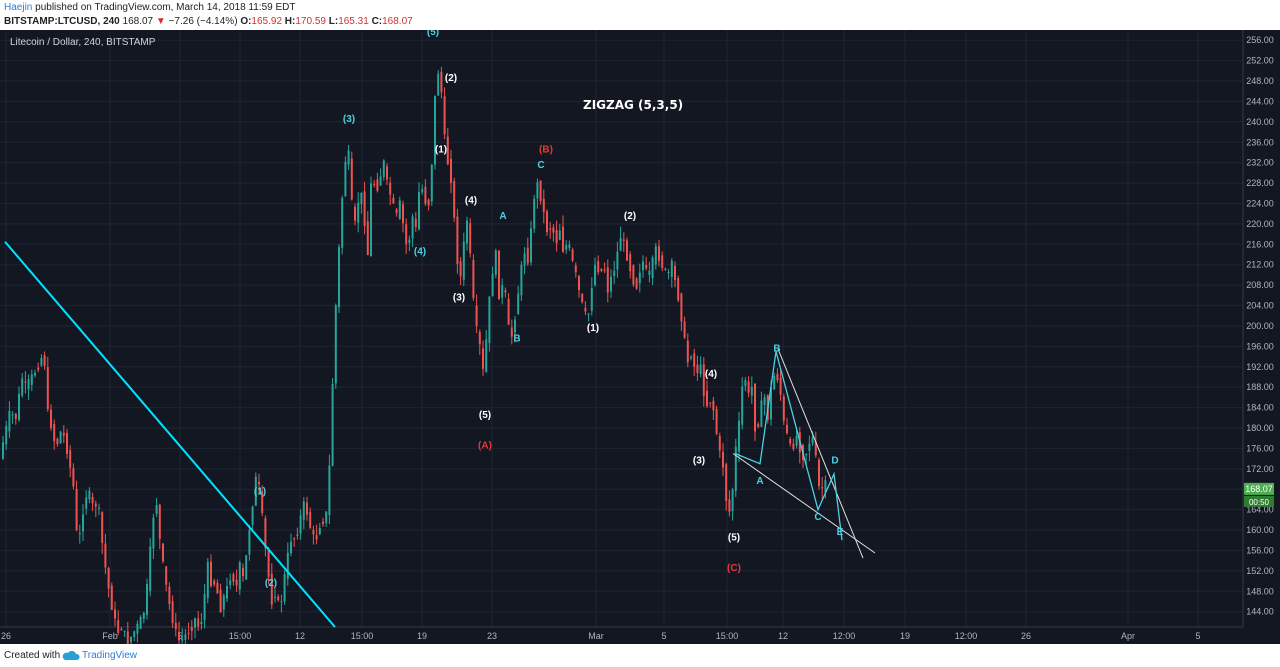 Image resolution: width=1280 pixels, height=667 pixels. I want to click on low-value: 165.31, so click(353, 21).